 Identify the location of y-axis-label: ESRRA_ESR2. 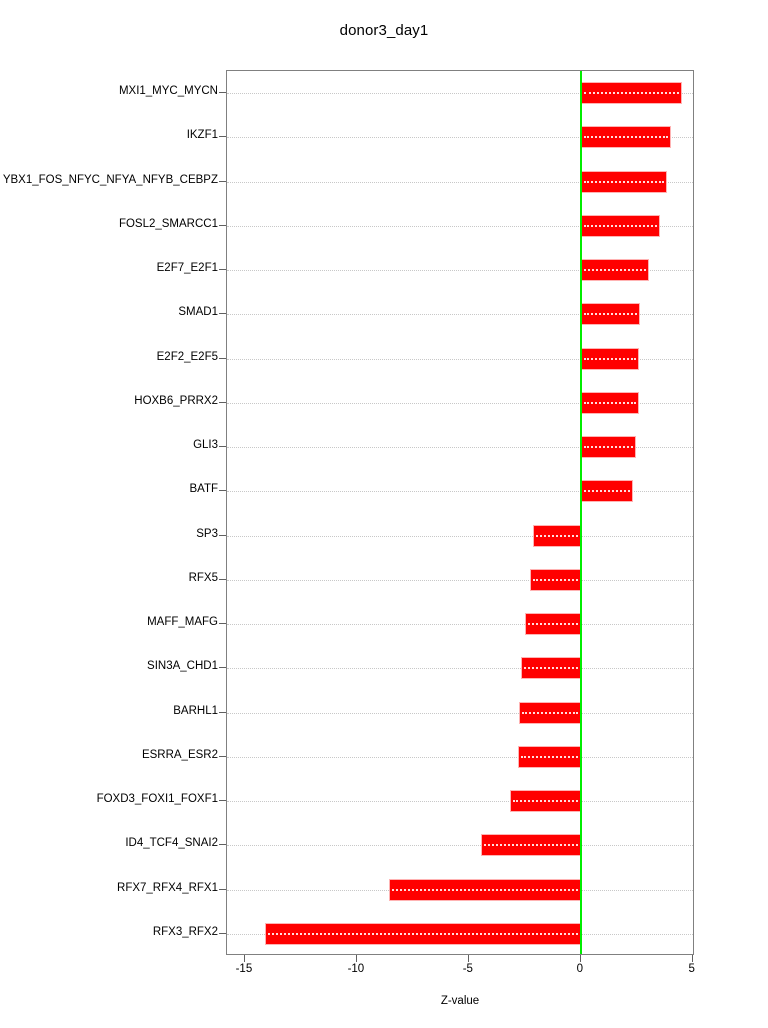
(179, 754).